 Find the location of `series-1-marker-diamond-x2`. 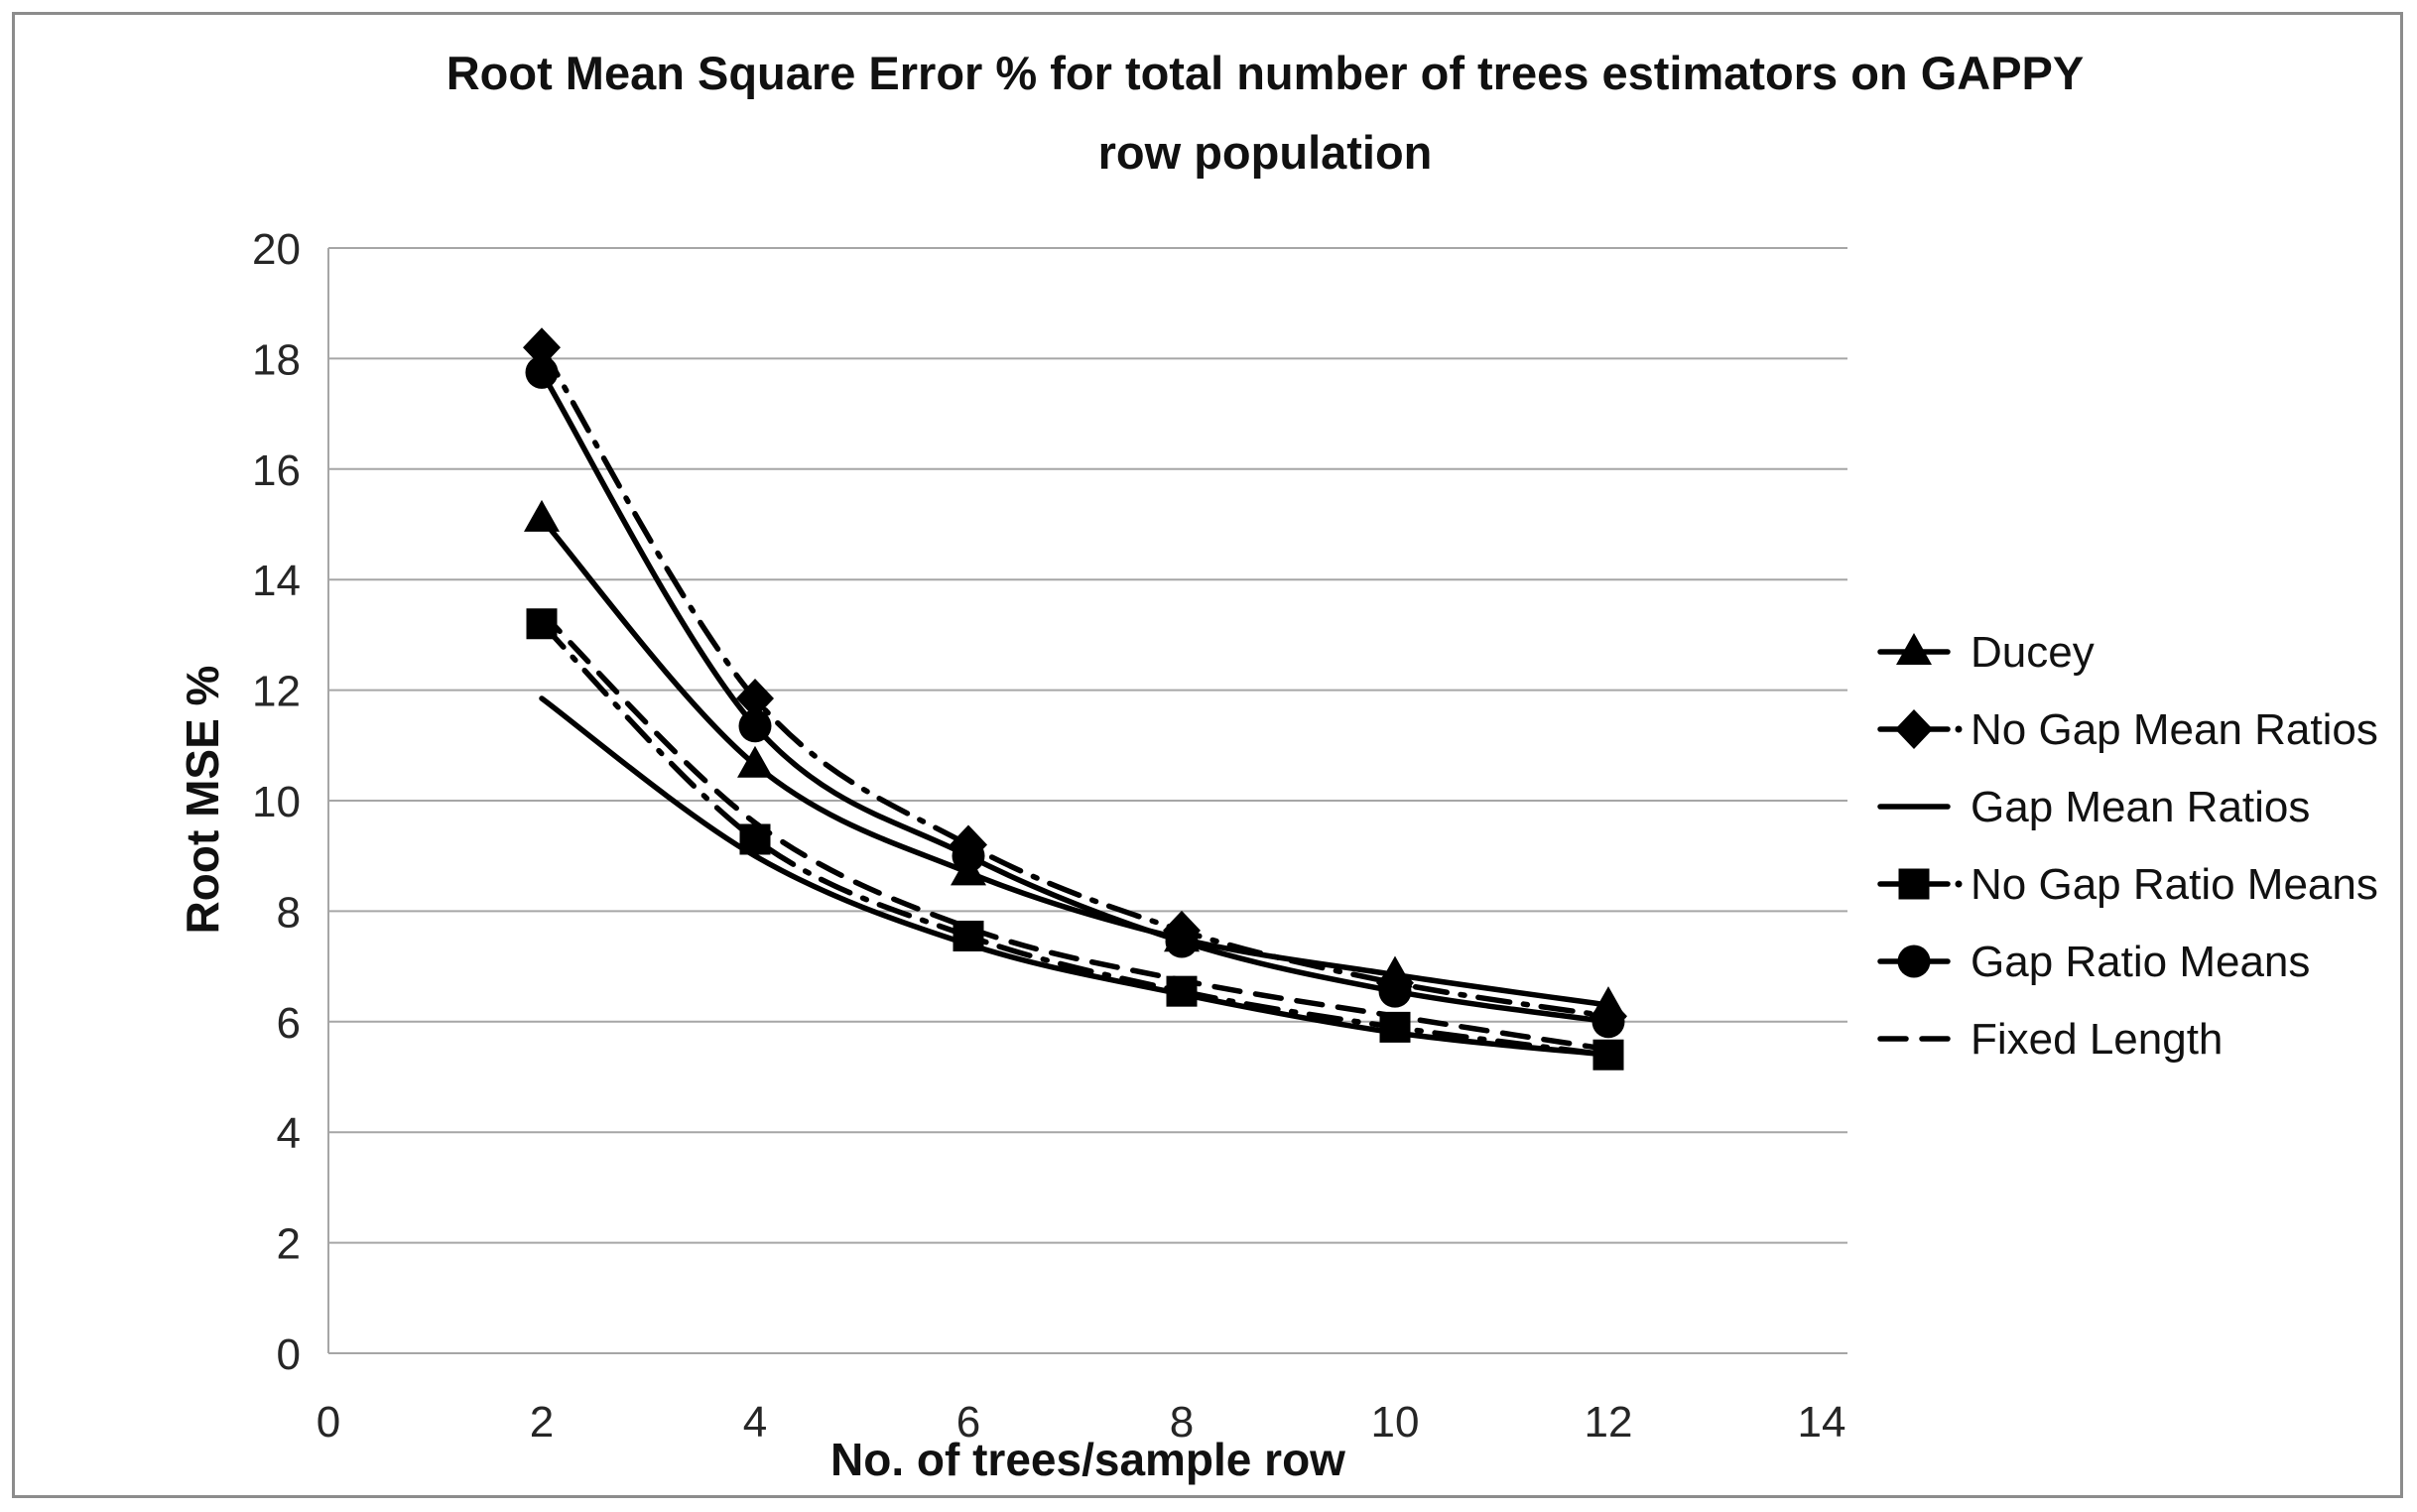

series-1-marker-diamond-x2 is located at coordinates (542, 347).